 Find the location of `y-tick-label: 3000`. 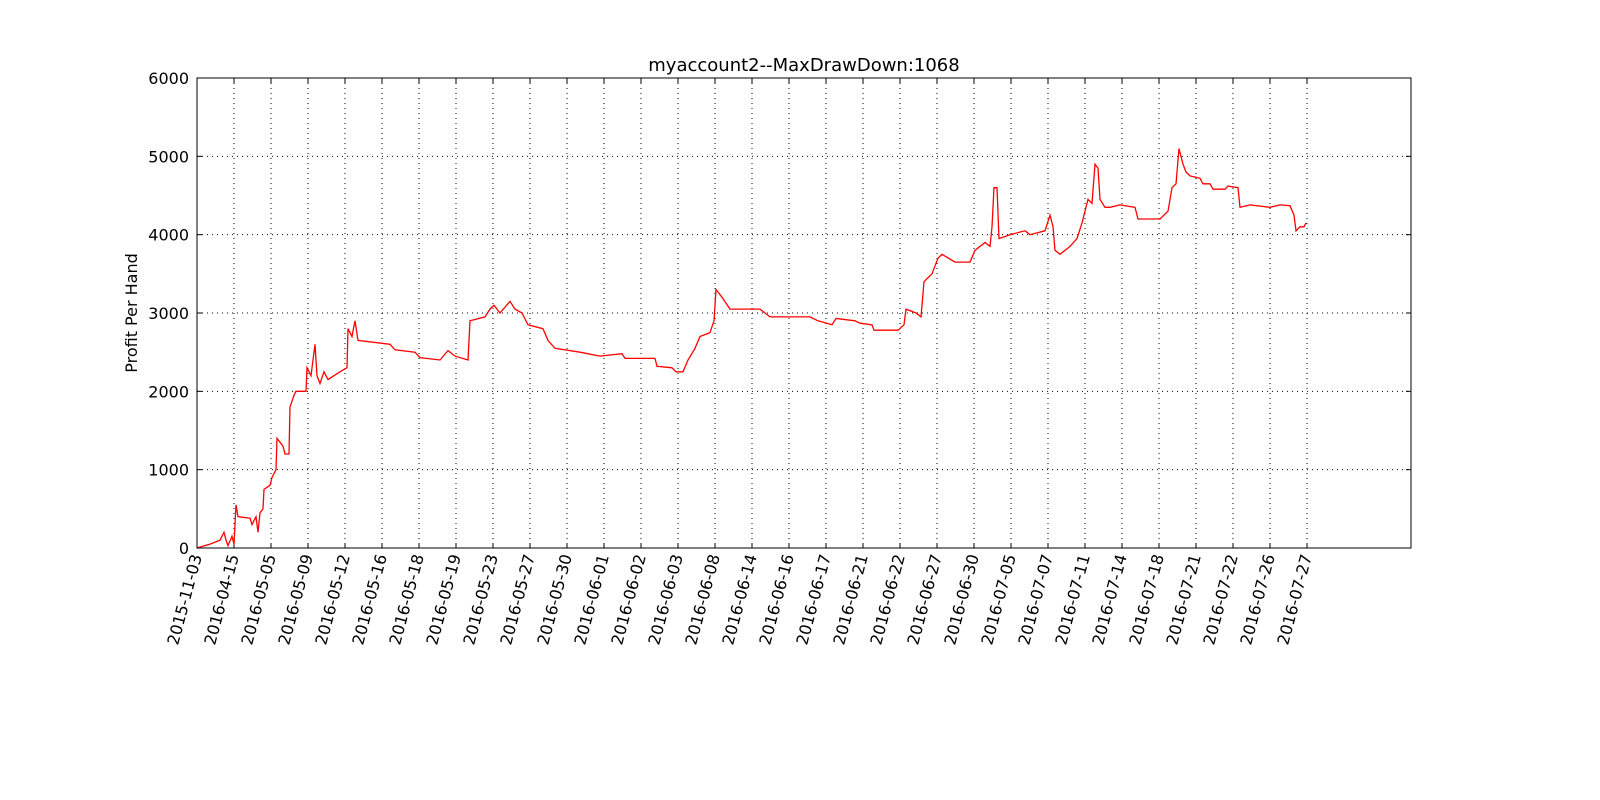

y-tick-label: 3000 is located at coordinates (168, 313).